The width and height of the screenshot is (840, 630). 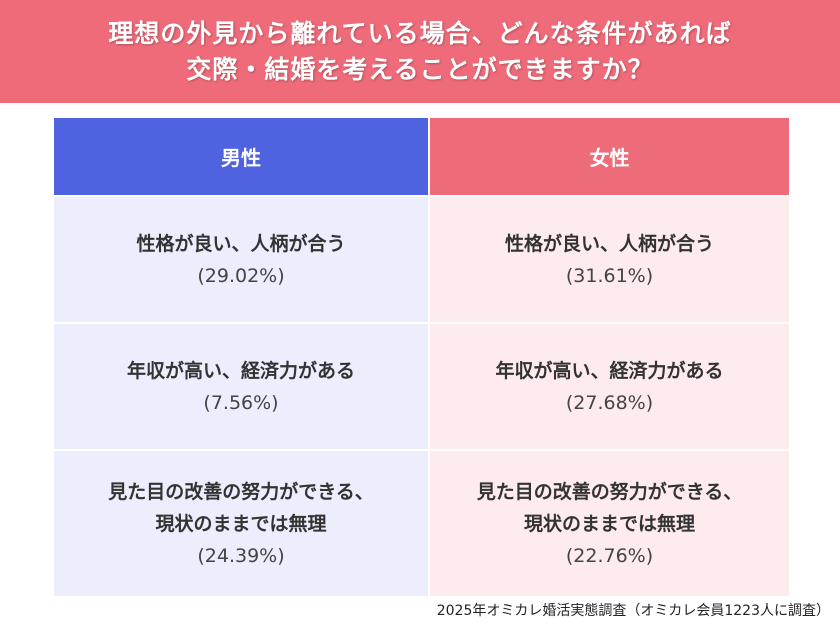 What do you see at coordinates (420, 69) in the screenshot?
I see `title-line-2: 交際・結婚を考えることができますか？` at bounding box center [420, 69].